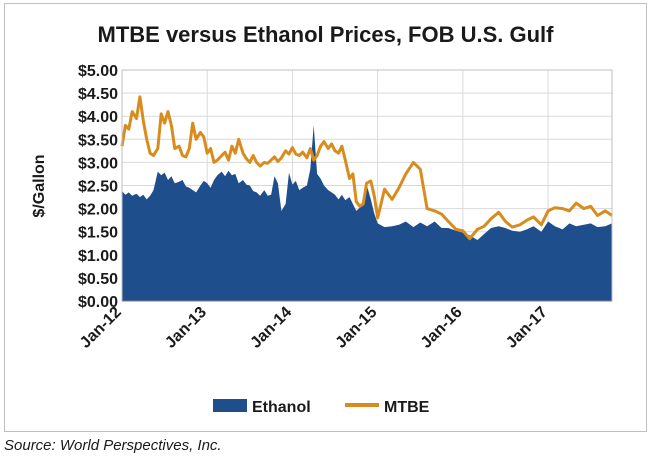 The width and height of the screenshot is (651, 461). Describe the element at coordinates (98, 163) in the screenshot. I see `y-tick-label: $3.00` at that location.